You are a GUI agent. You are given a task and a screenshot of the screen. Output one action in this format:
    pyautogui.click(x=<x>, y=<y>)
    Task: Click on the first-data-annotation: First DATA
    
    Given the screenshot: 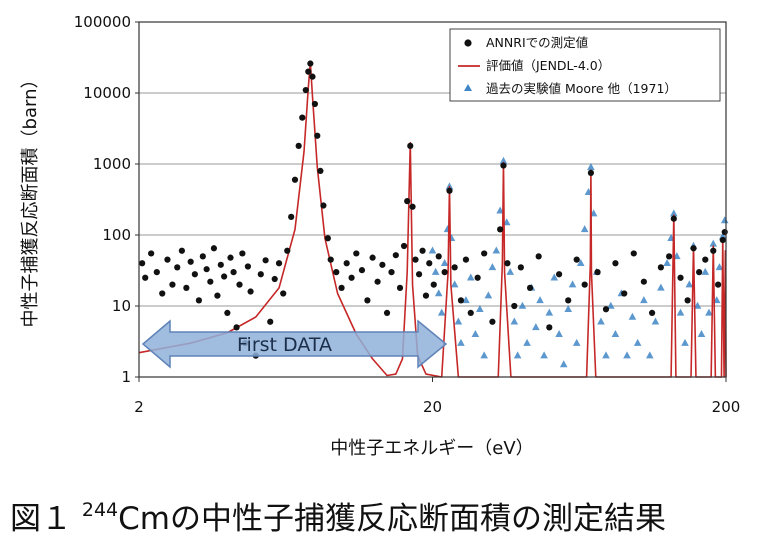 What is the action you would take?
    pyautogui.click(x=294, y=344)
    